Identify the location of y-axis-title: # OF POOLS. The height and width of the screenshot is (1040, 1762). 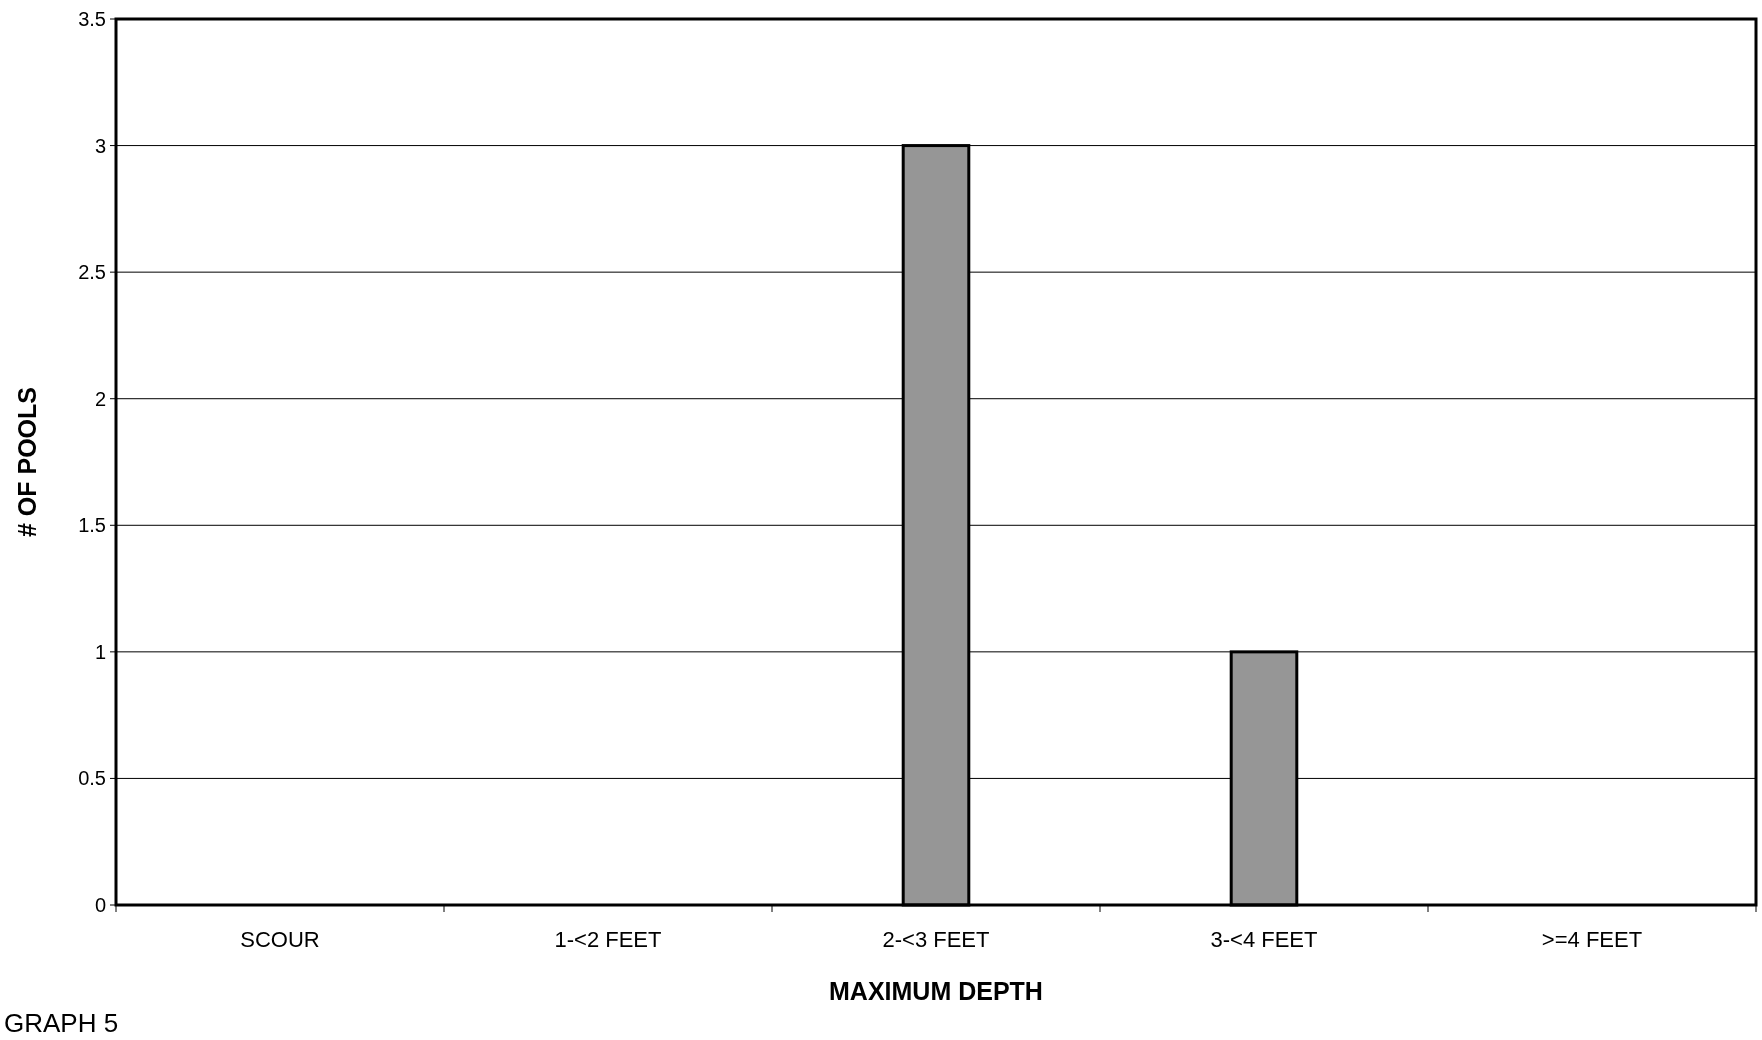
(27, 462).